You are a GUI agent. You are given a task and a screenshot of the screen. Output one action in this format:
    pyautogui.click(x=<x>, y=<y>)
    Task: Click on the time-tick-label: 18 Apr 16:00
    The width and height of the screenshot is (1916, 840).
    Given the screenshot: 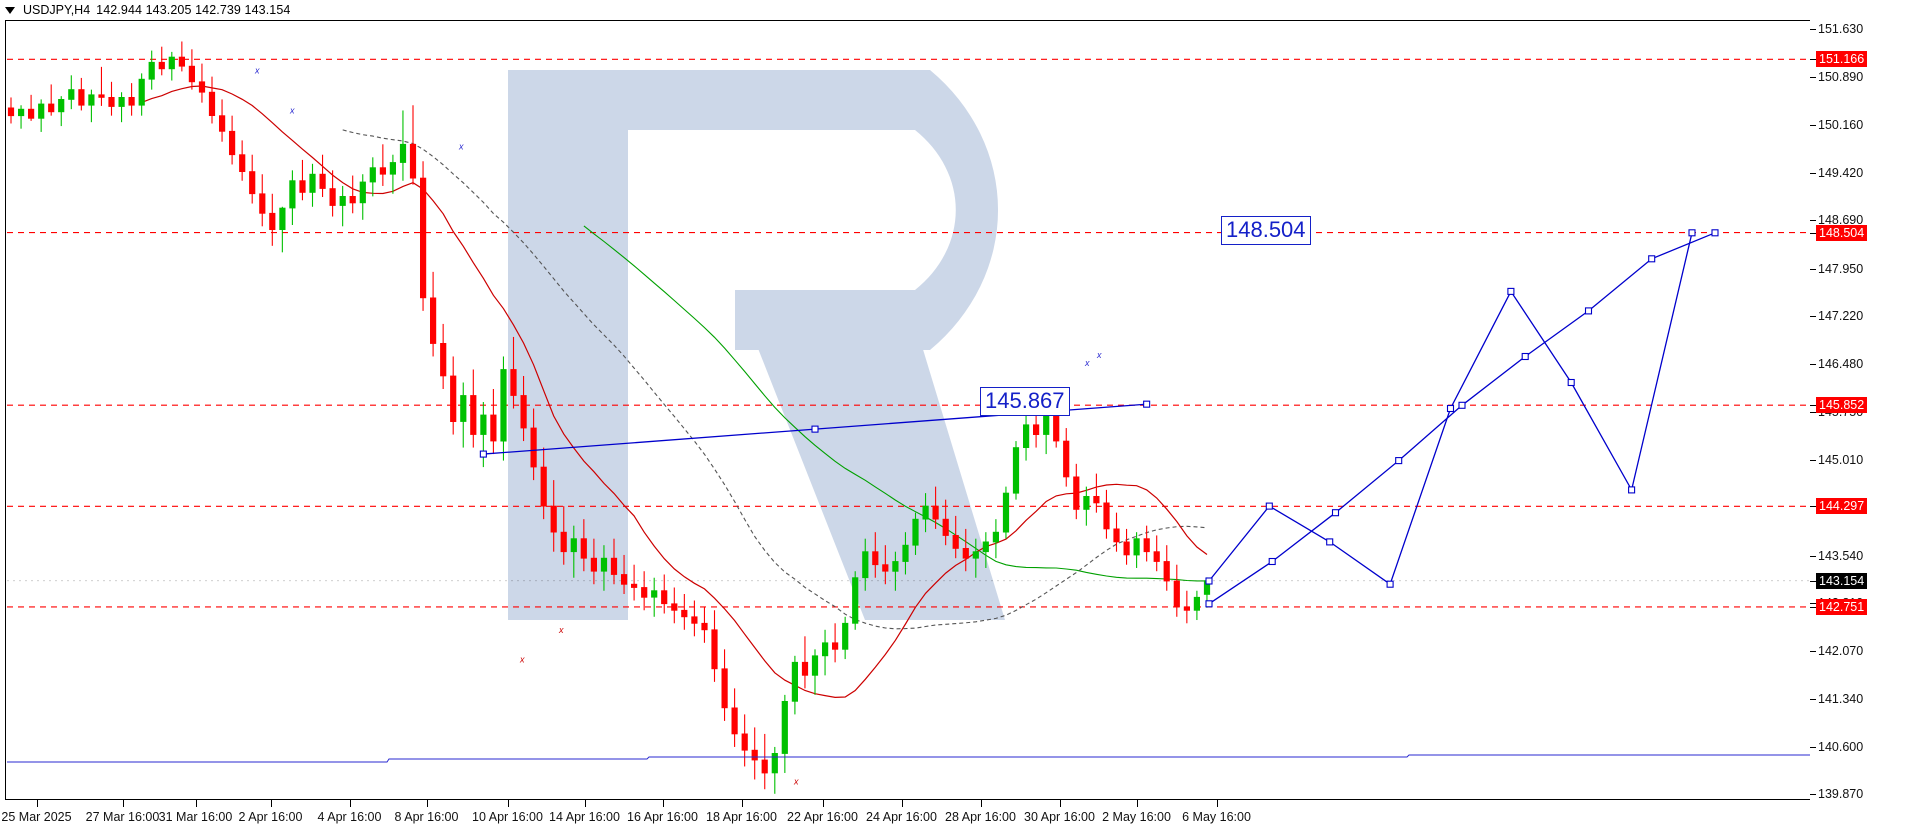 What is the action you would take?
    pyautogui.click(x=741, y=817)
    